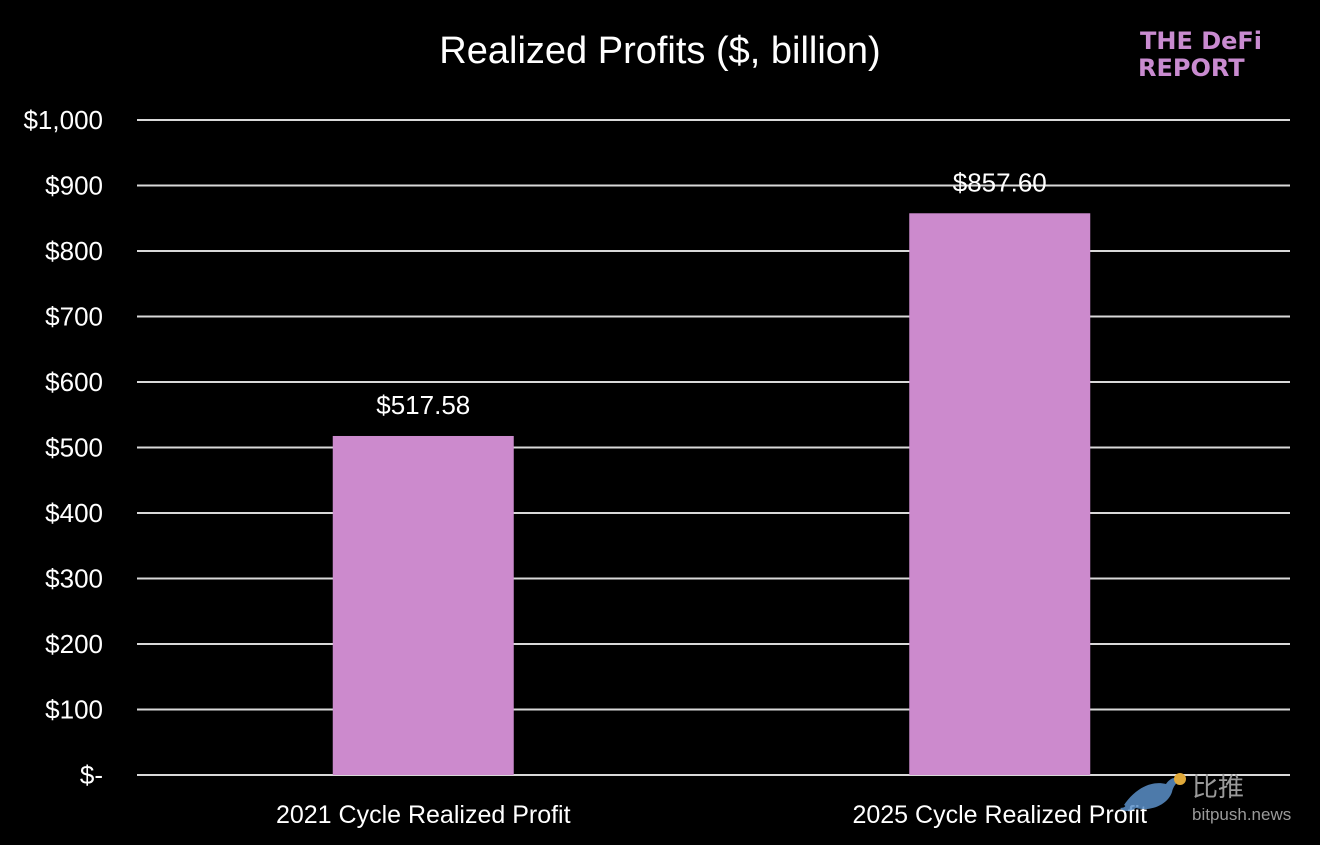 This screenshot has width=1320, height=845. Describe the element at coordinates (999, 815) in the screenshot. I see `x-tick-label: 2025 Cycle Realized Profit` at that location.